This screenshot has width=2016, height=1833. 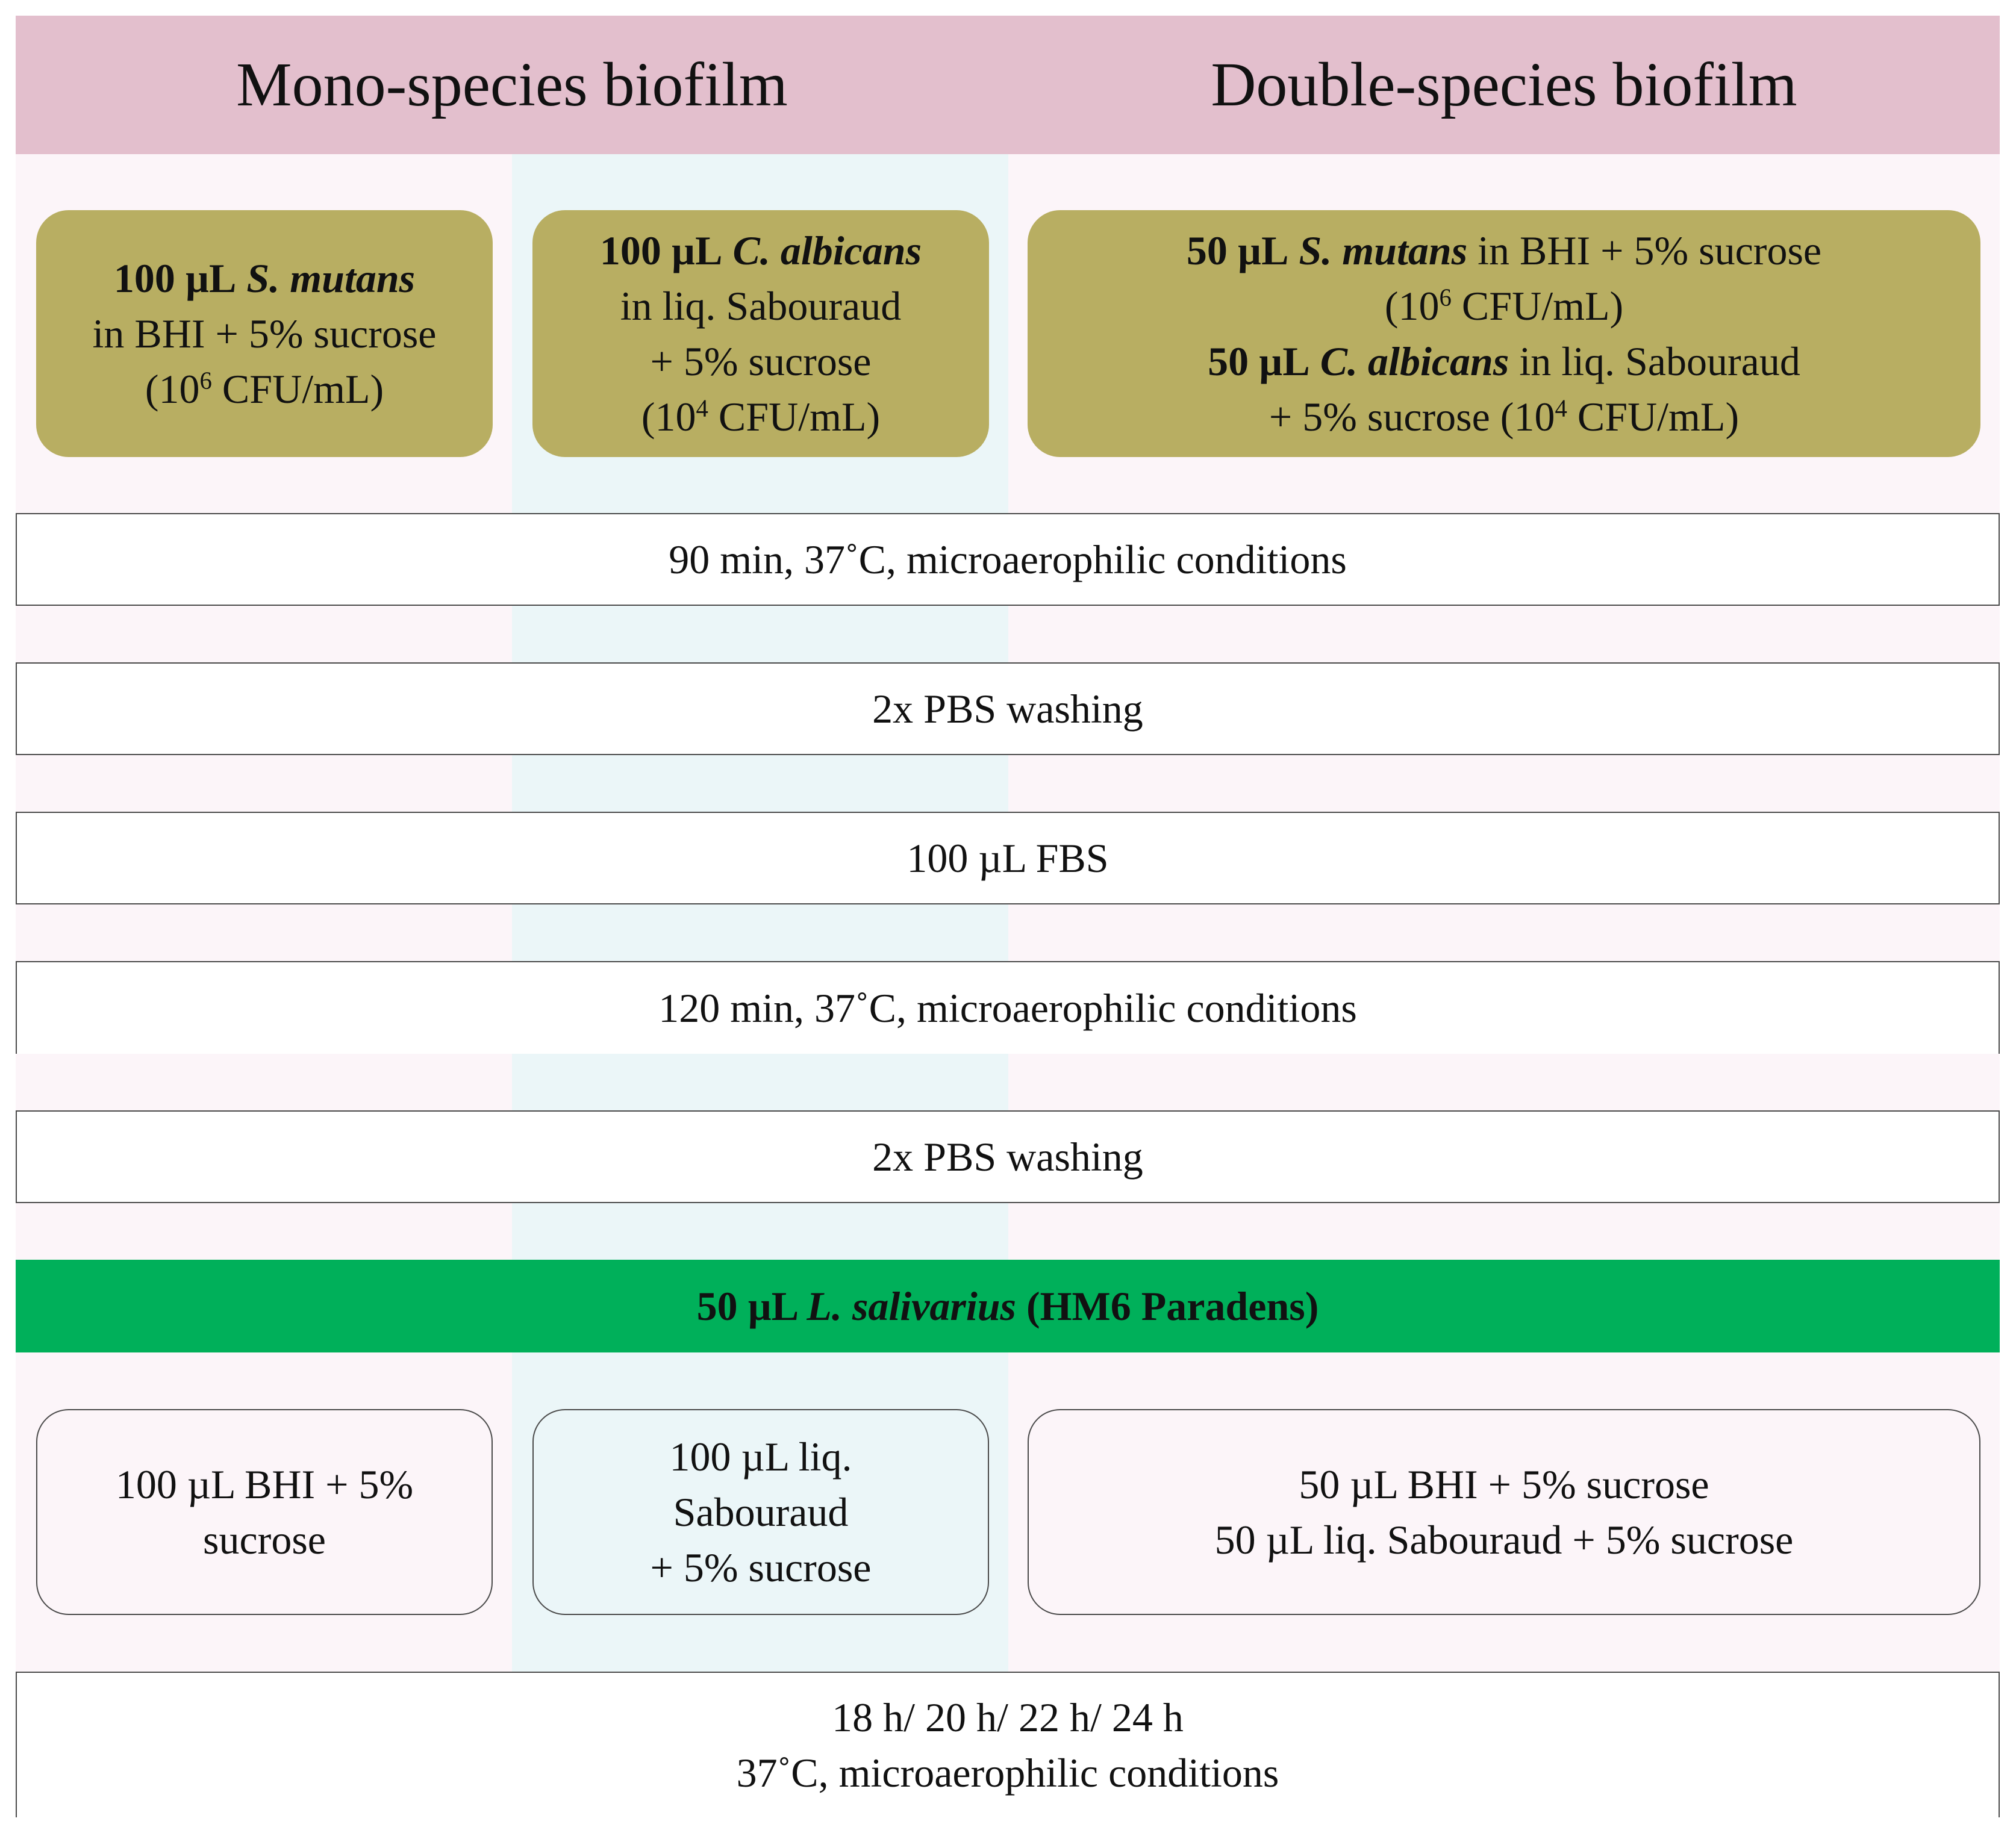 I want to click on probiotic-amount: 50 µL, so click(x=747, y=1306).